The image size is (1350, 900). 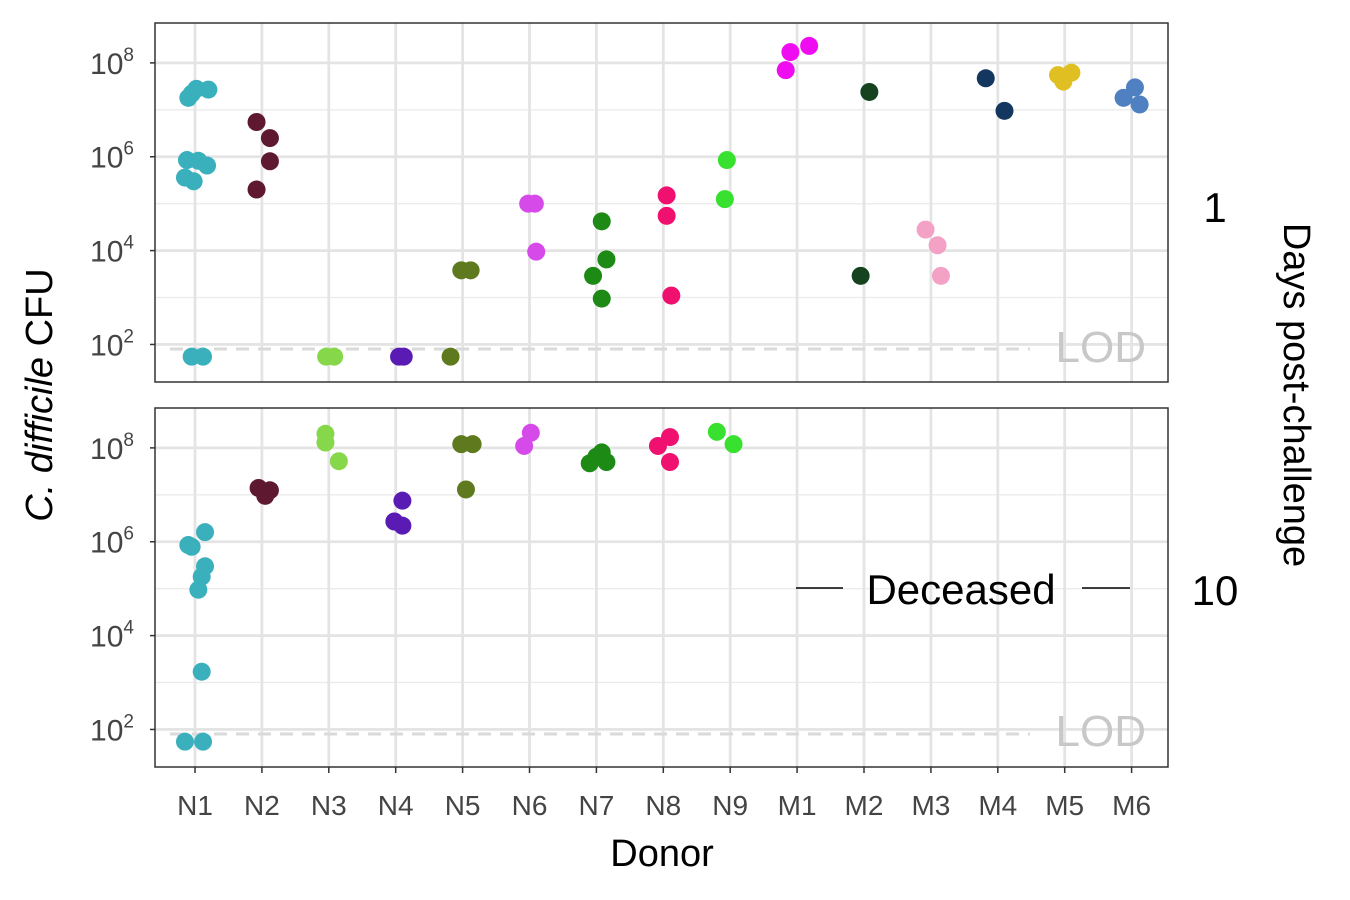 I want to click on y-axis-title: C. difficile CFU, so click(x=40, y=394).